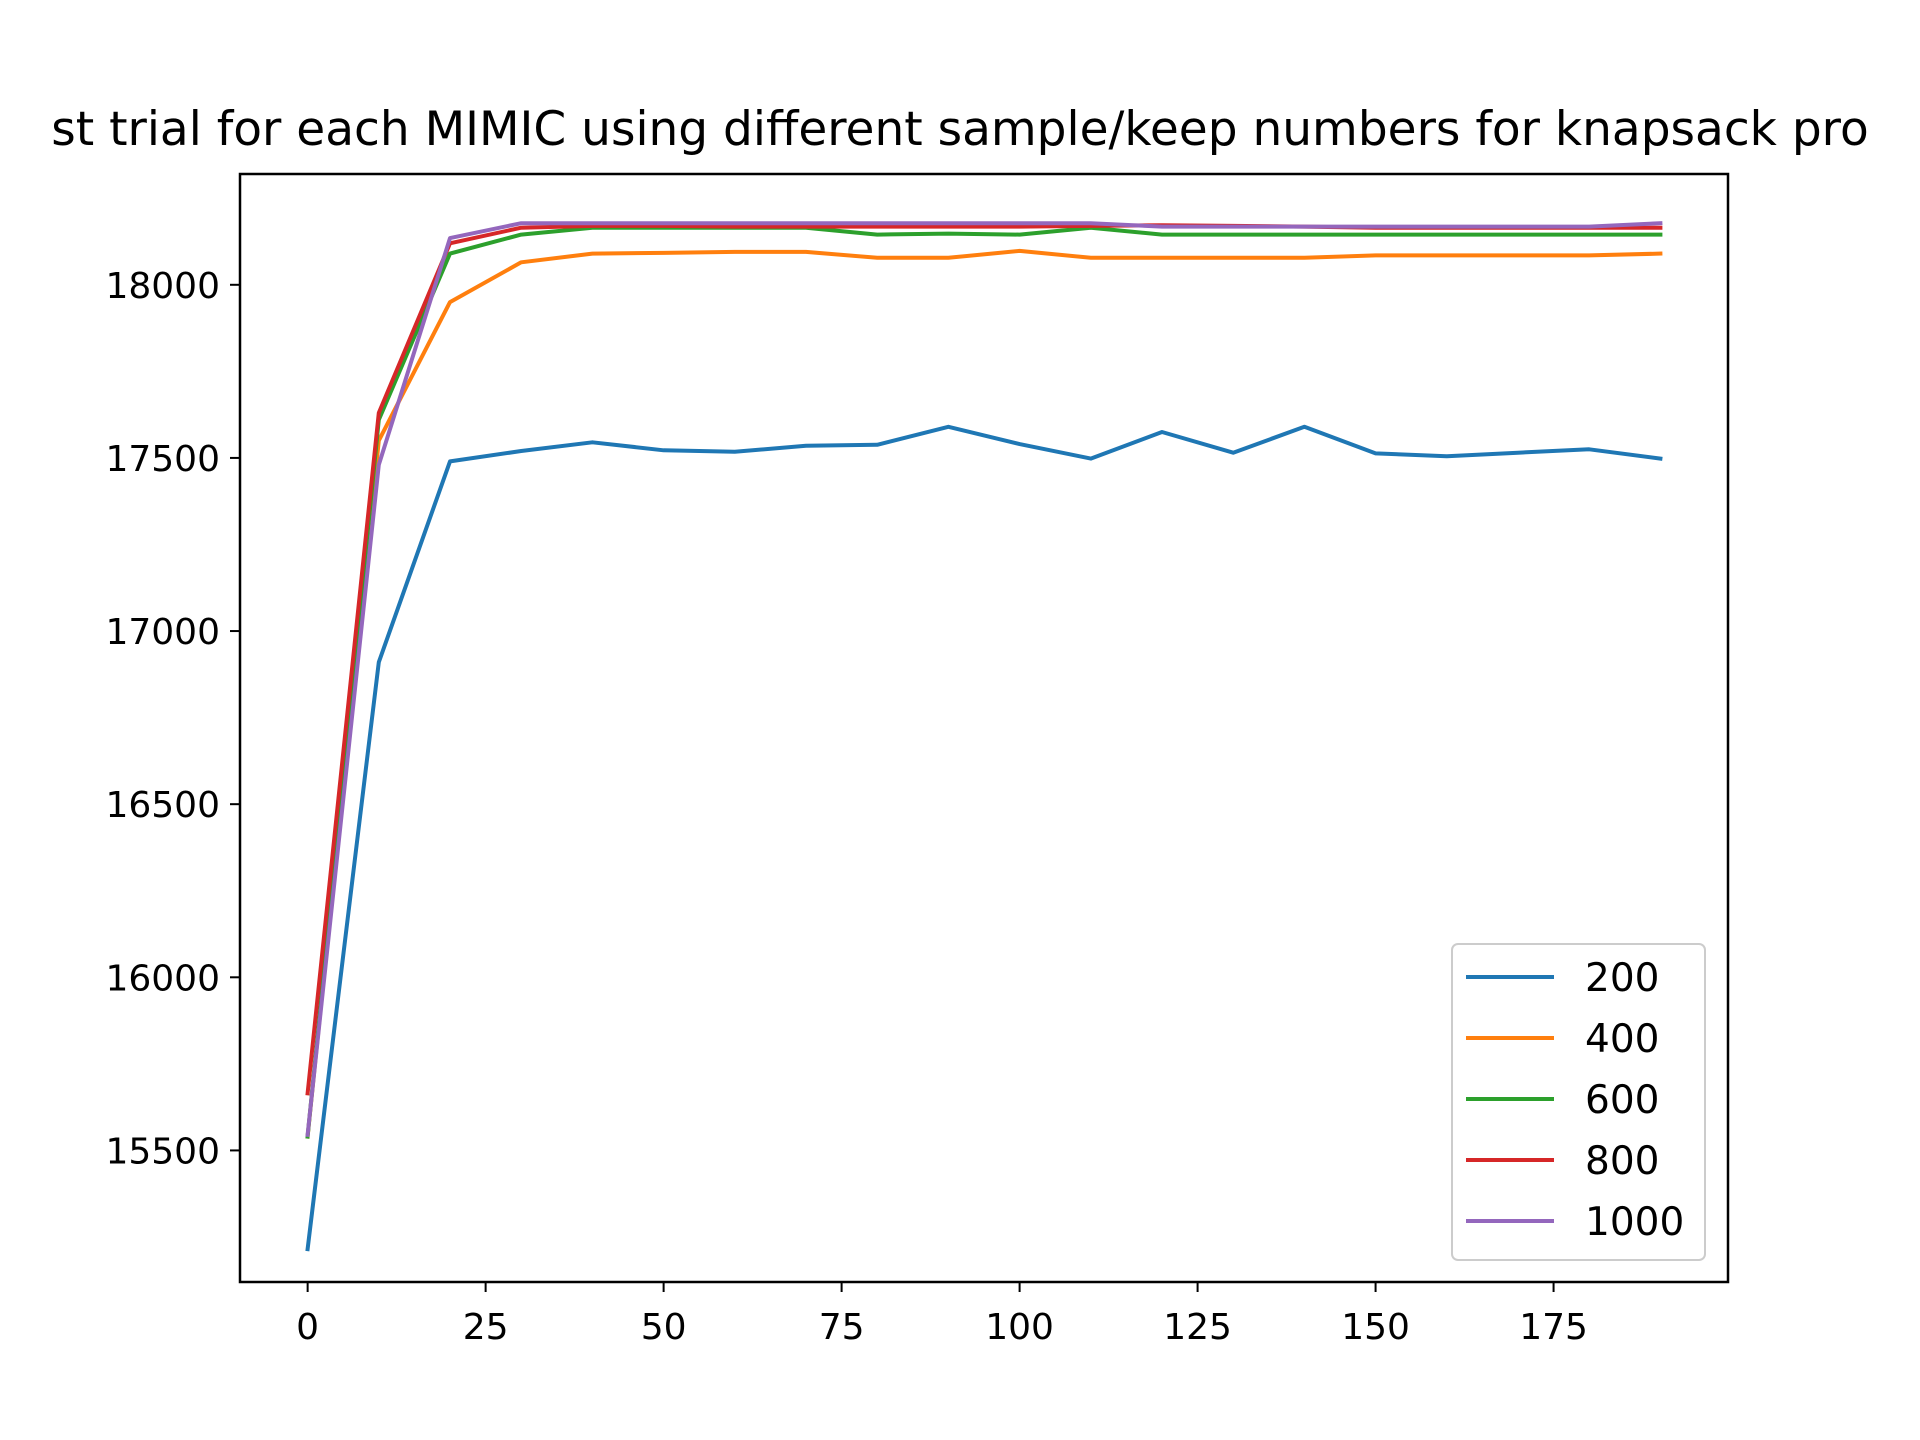 The image size is (1920, 1440). I want to click on x-tick-label: 25, so click(486, 1327).